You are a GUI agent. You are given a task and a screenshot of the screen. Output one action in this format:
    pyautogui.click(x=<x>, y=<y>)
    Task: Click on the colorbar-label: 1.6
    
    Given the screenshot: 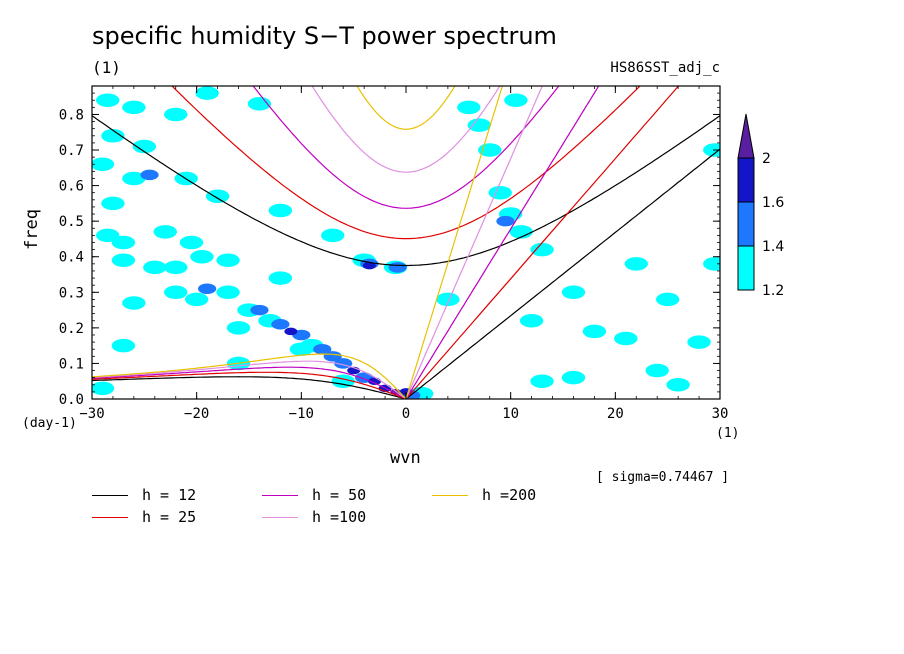 What is the action you would take?
    pyautogui.click(x=773, y=203)
    